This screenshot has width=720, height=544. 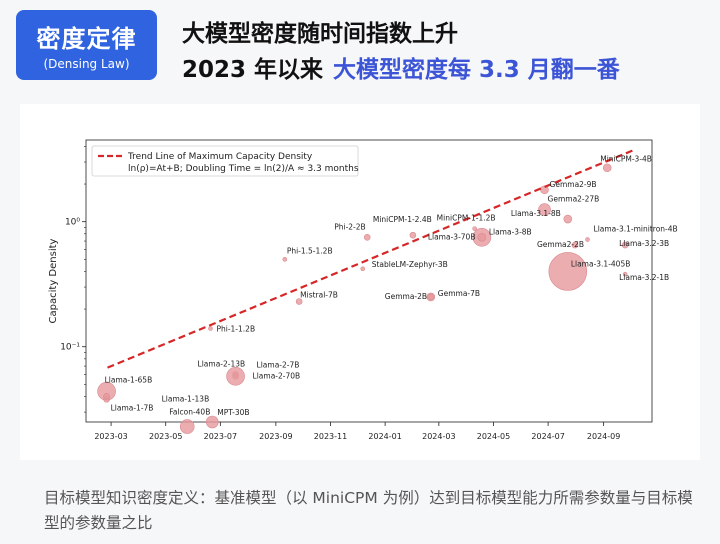 What do you see at coordinates (106, 396) in the screenshot?
I see `point-llama-1-13b` at bounding box center [106, 396].